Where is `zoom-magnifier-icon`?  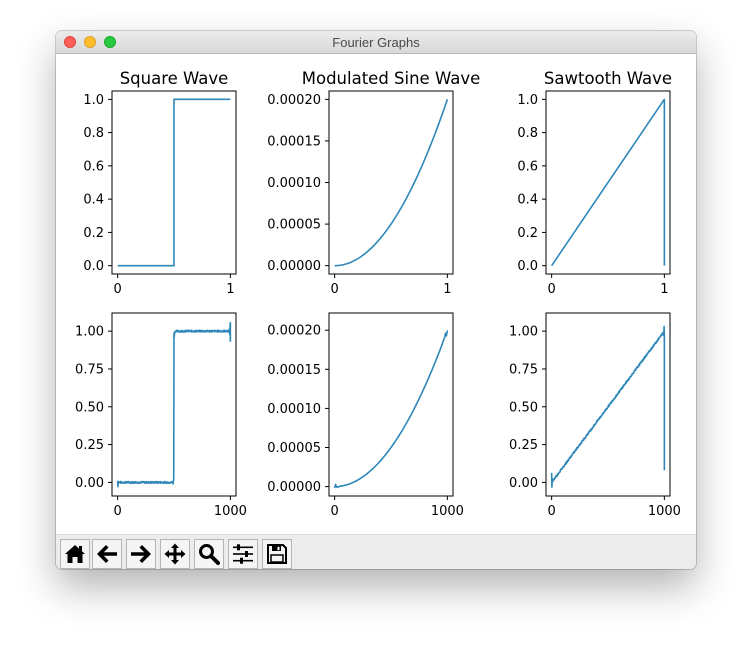 zoom-magnifier-icon is located at coordinates (209, 554).